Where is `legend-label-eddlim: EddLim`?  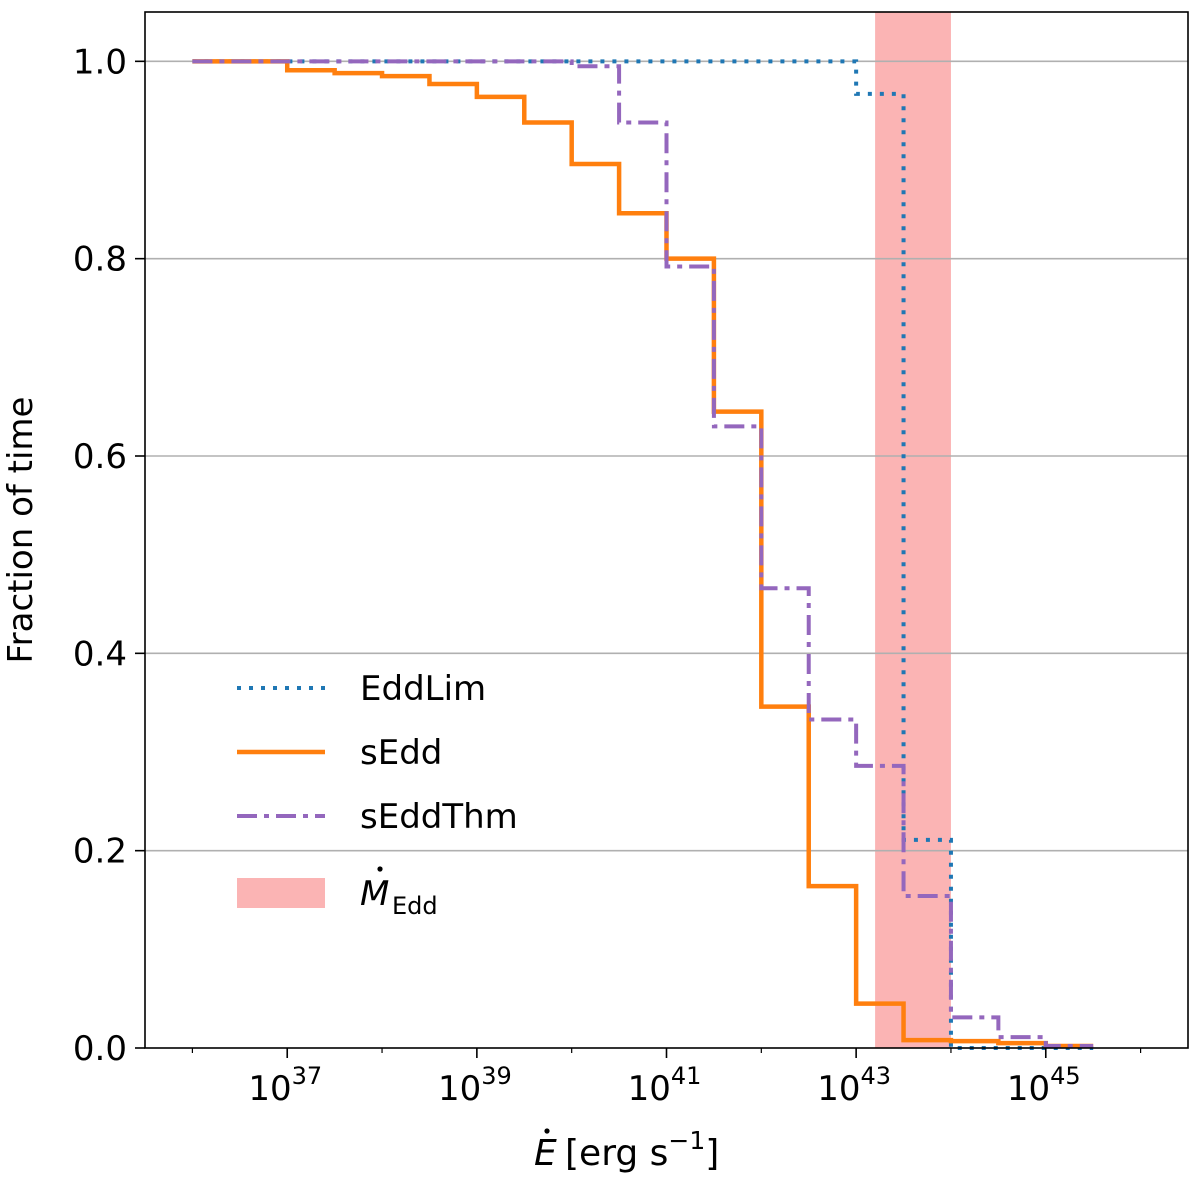 legend-label-eddlim: EddLim is located at coordinates (423, 689).